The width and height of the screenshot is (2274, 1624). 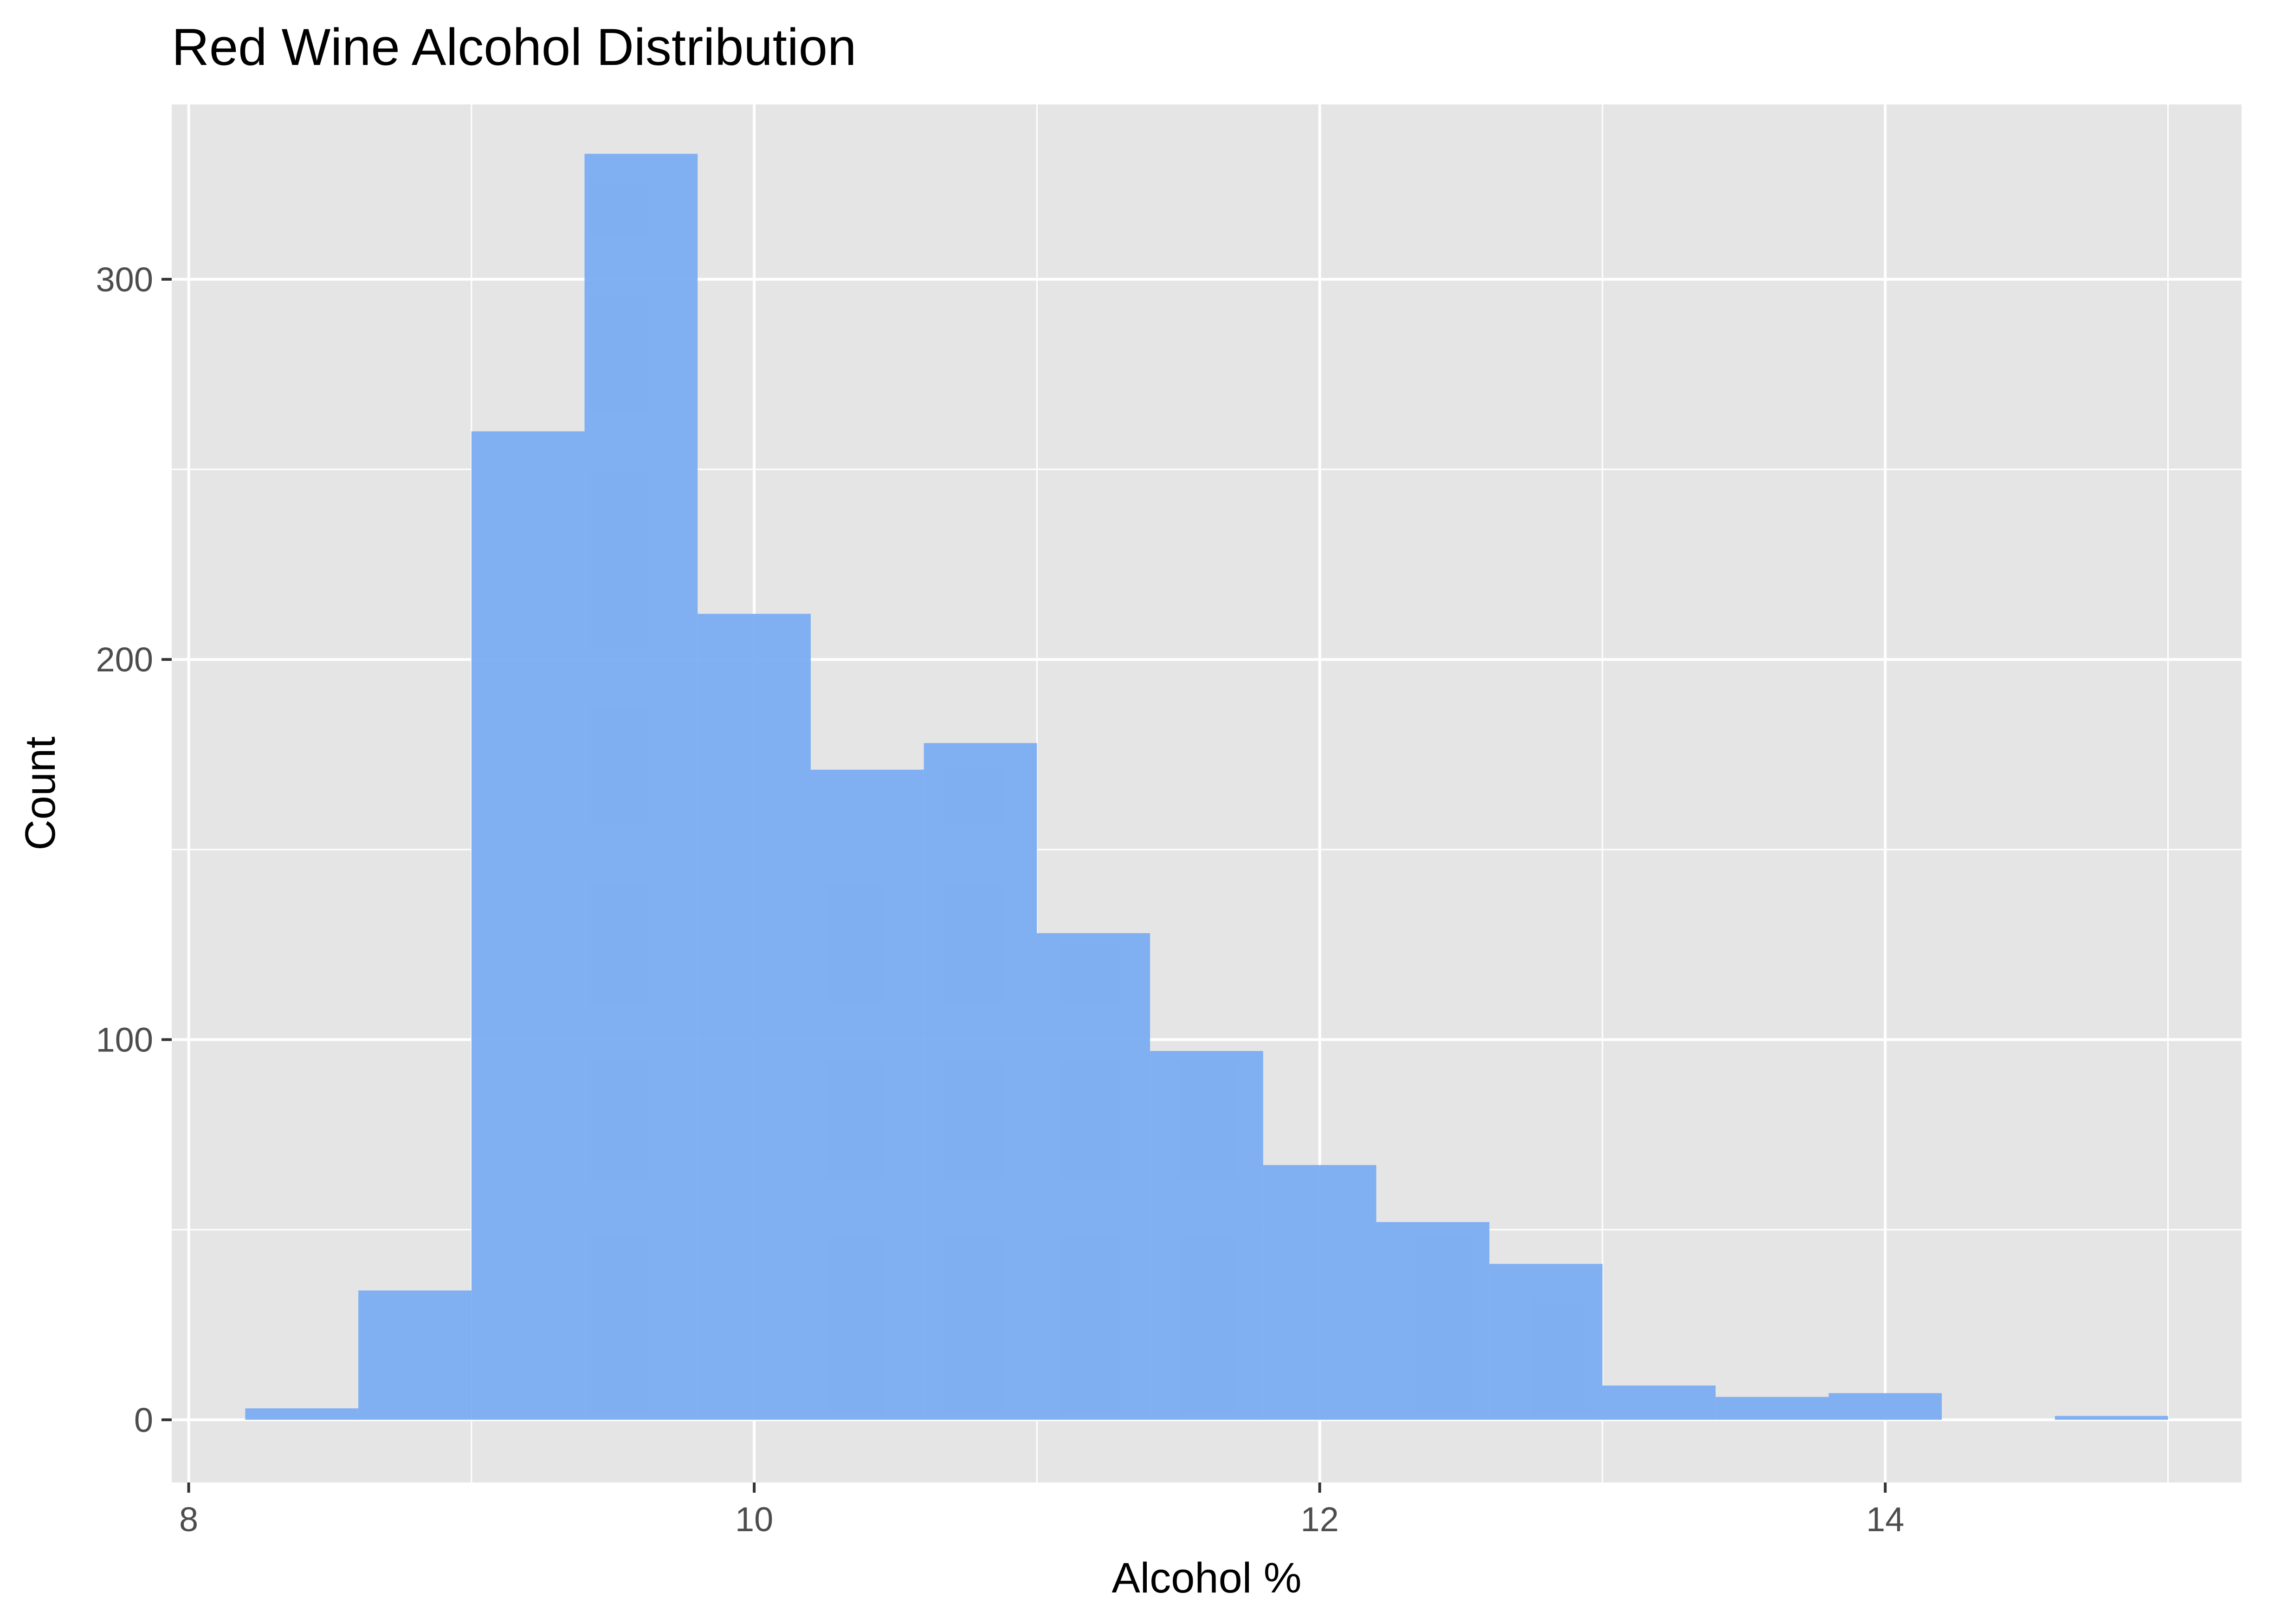 I want to click on x-tick-label: 8, so click(x=188, y=1520).